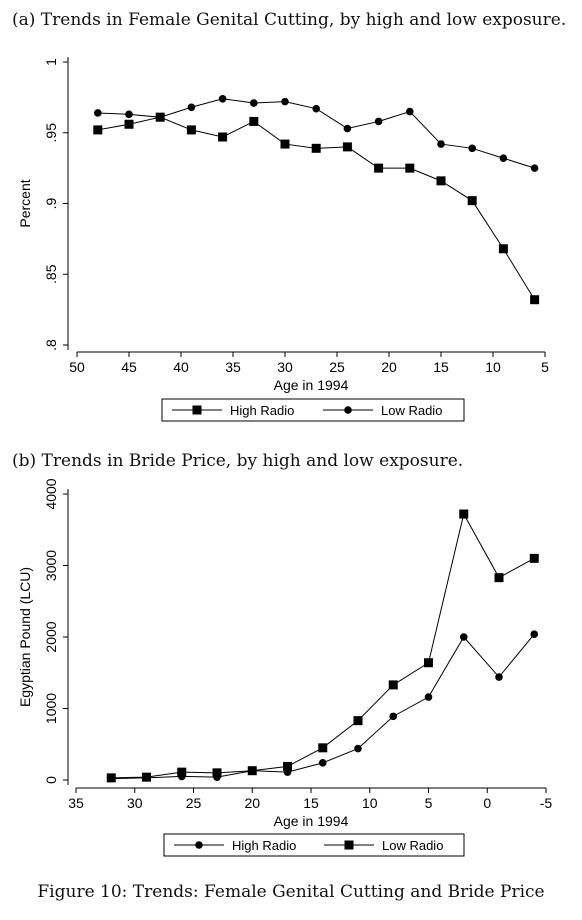 This screenshot has height=920, width=582. What do you see at coordinates (389, 367) in the screenshot?
I see `a-x-tick-label: 20` at bounding box center [389, 367].